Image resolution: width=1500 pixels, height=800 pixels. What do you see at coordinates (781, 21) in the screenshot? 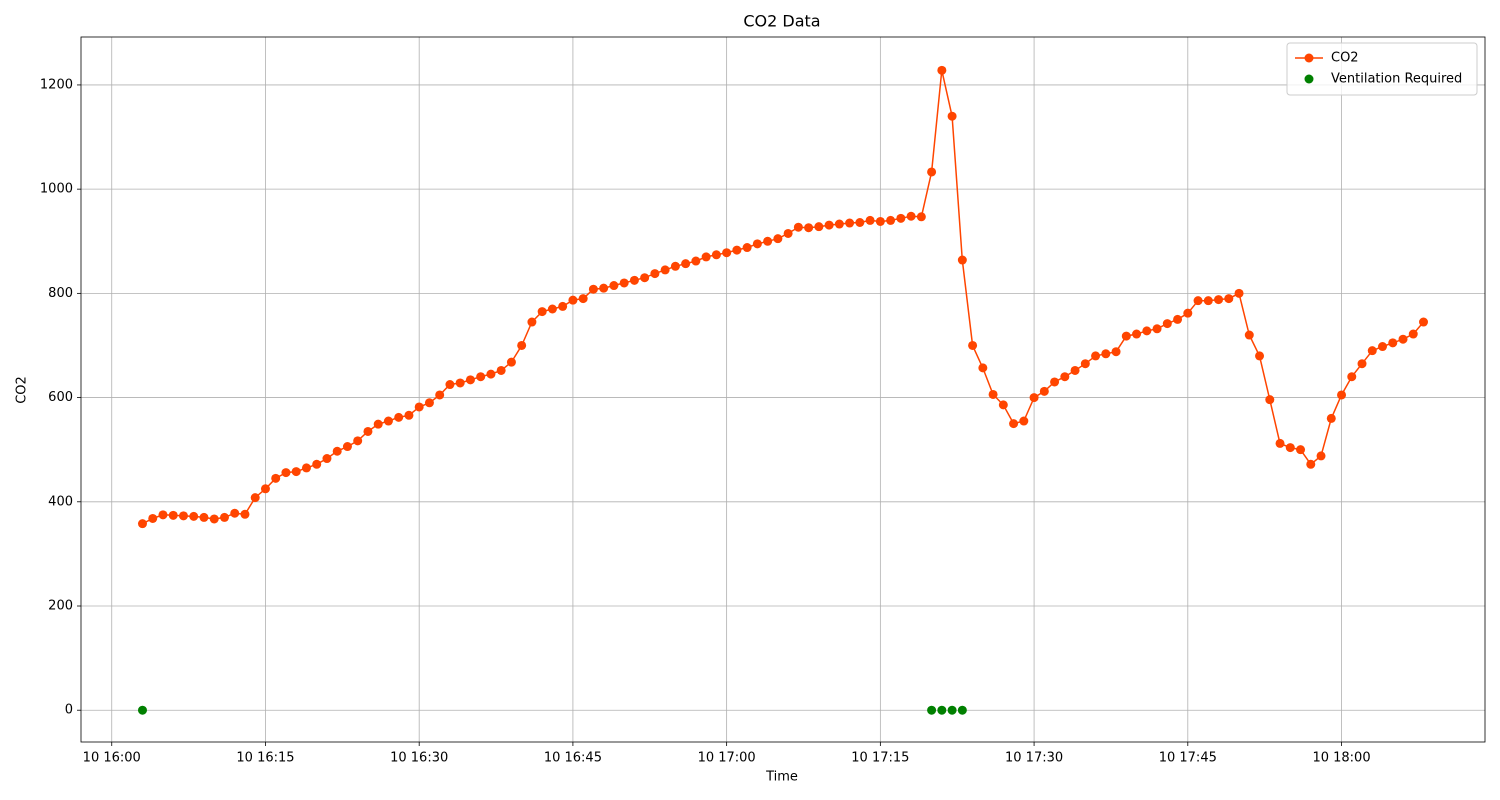
I see `chart-title: CO2 Data` at bounding box center [781, 21].